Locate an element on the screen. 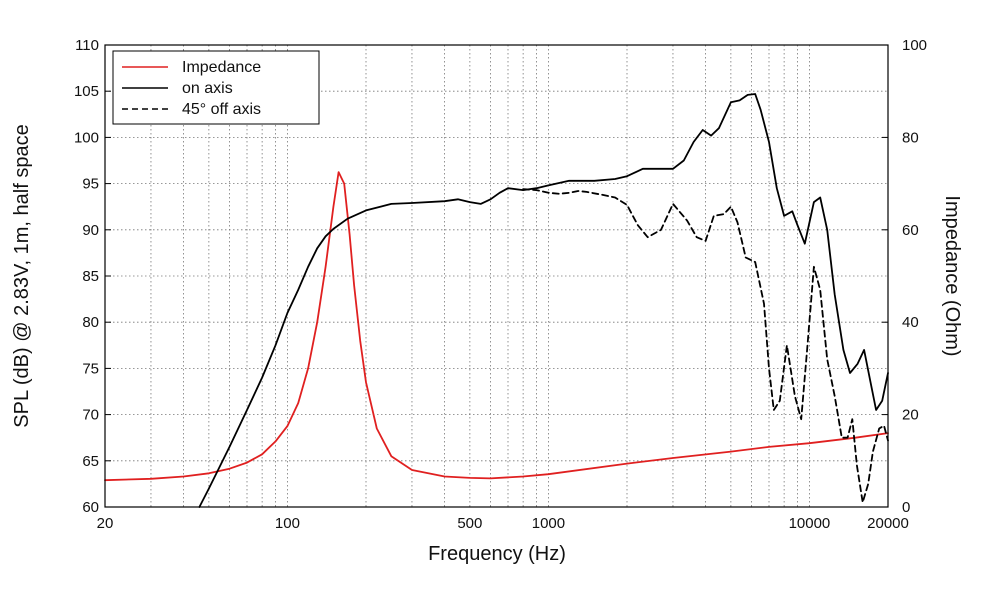 The width and height of the screenshot is (1000, 600). x-tick-label: 100 is located at coordinates (287, 523).